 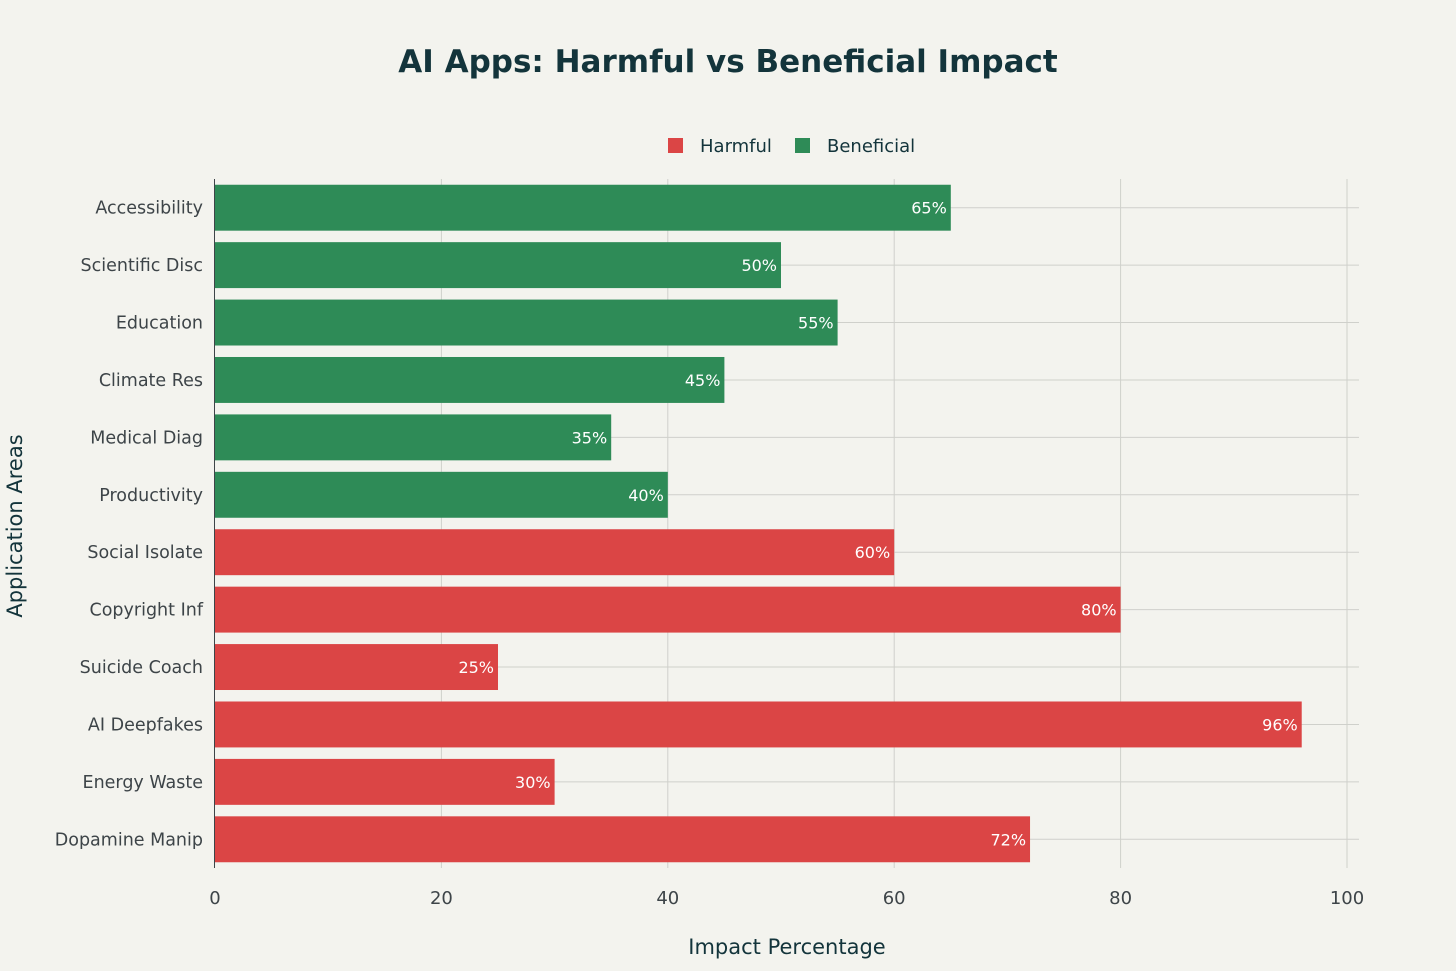 I want to click on bar-value-label: 45%, so click(x=703, y=380).